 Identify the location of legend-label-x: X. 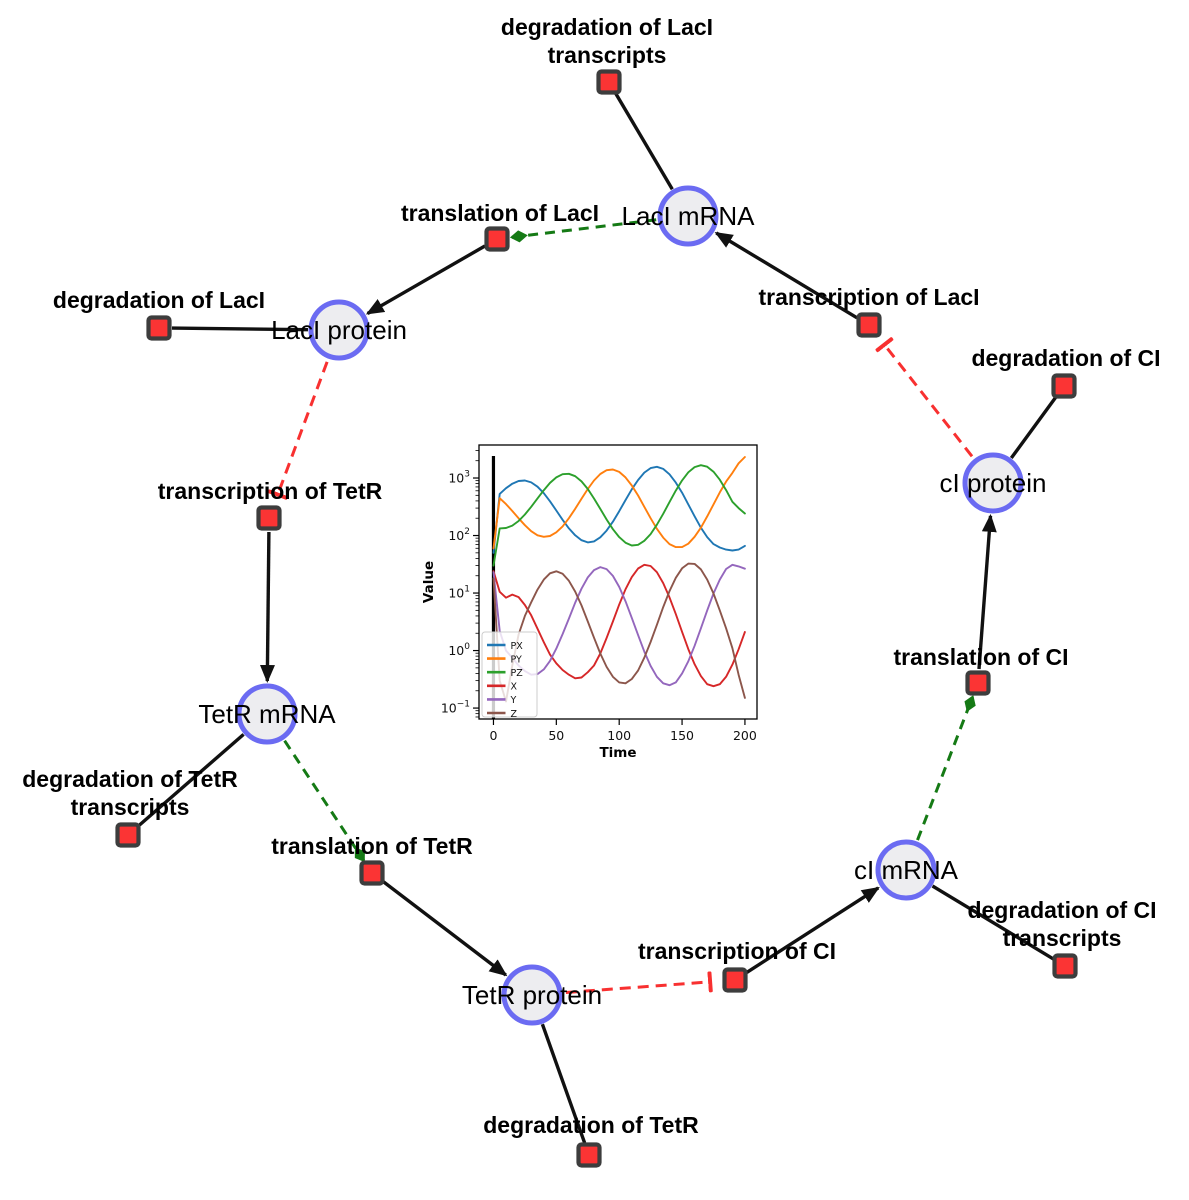
(514, 687).